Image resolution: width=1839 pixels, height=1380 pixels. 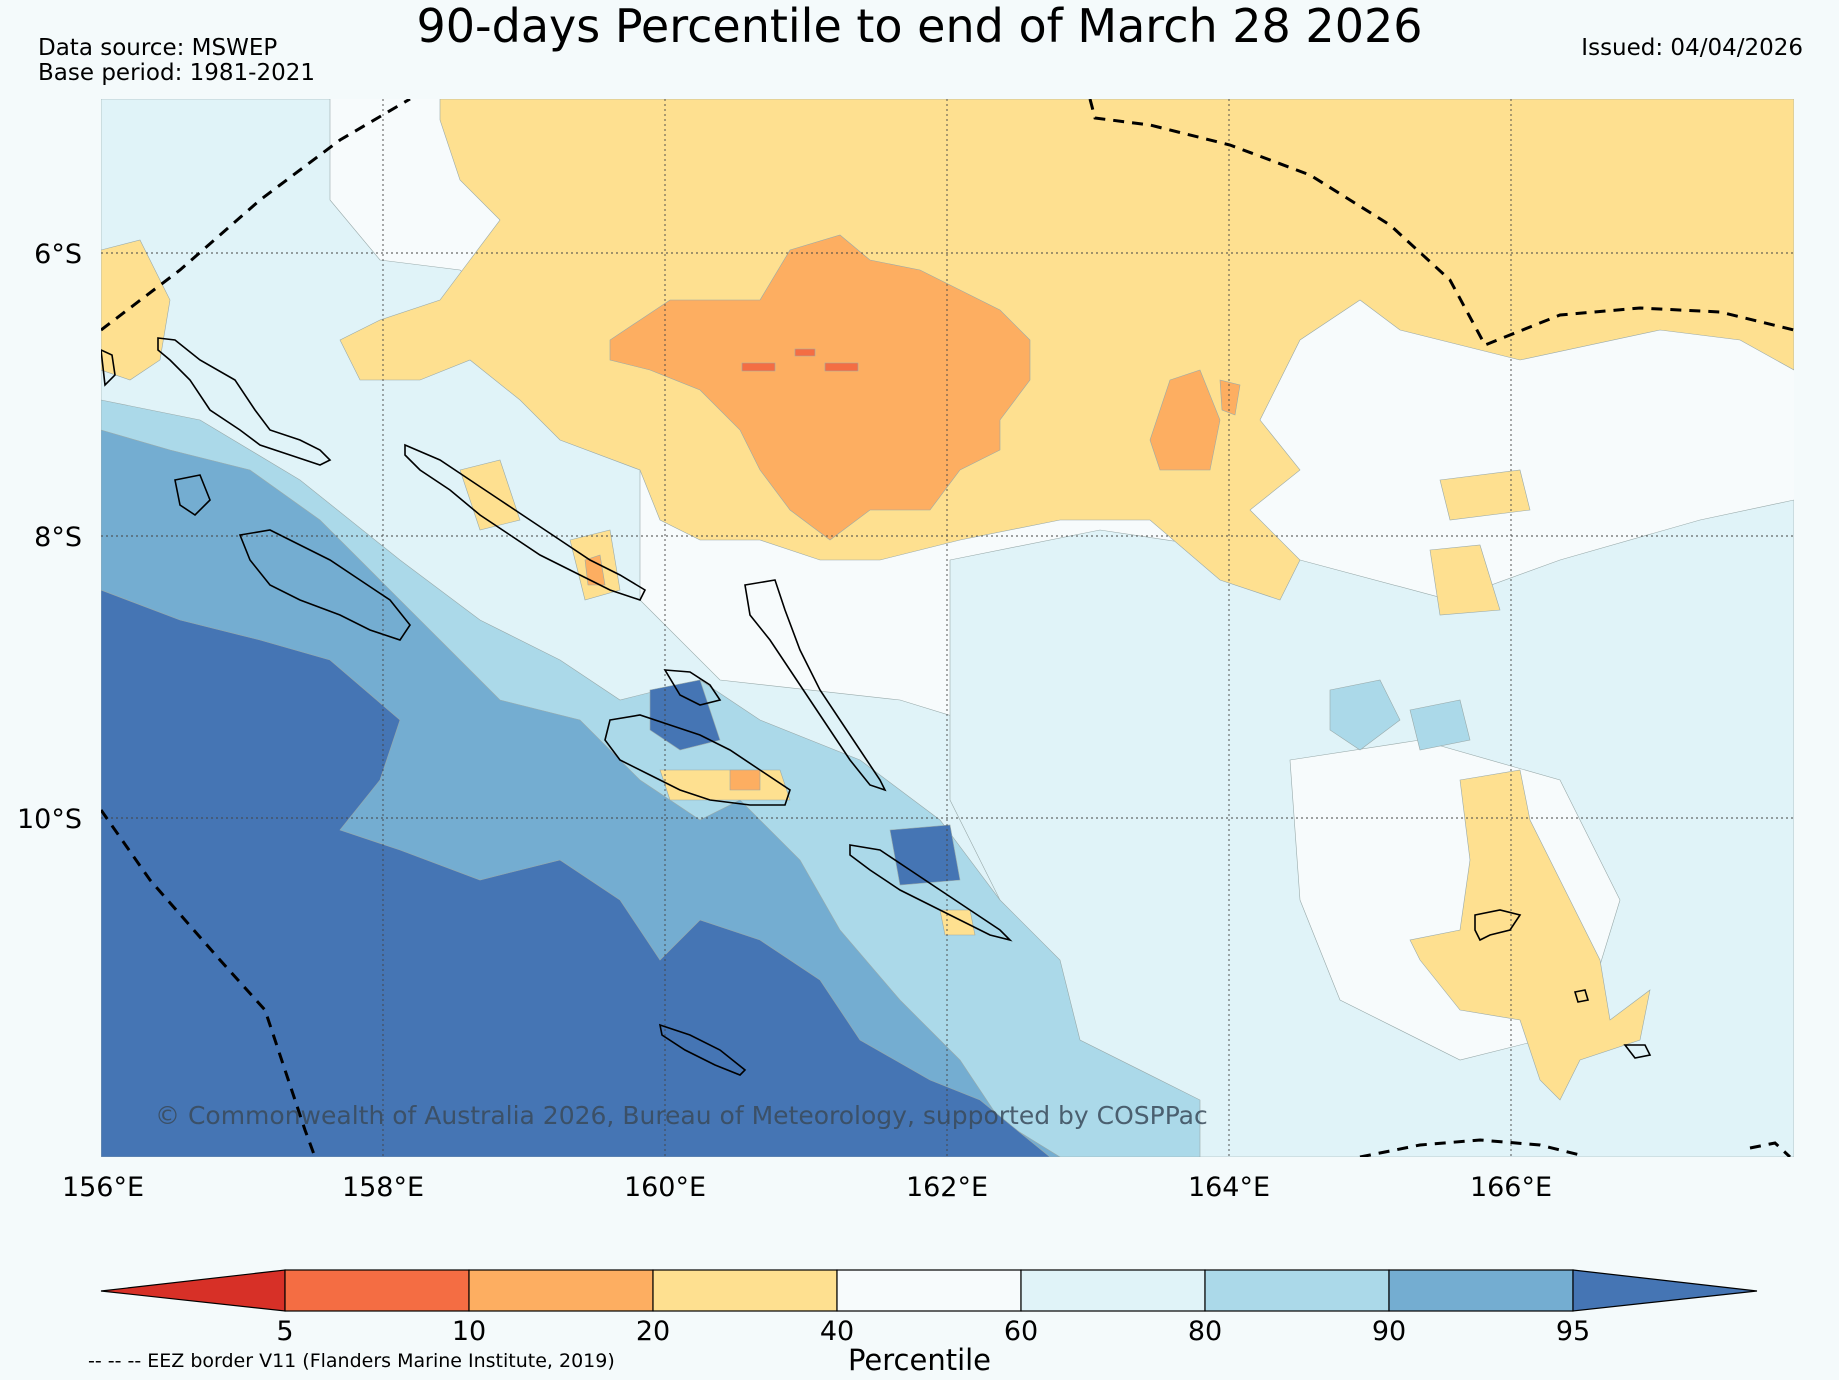 I want to click on region-above-95-patch-a, so click(x=685, y=715).